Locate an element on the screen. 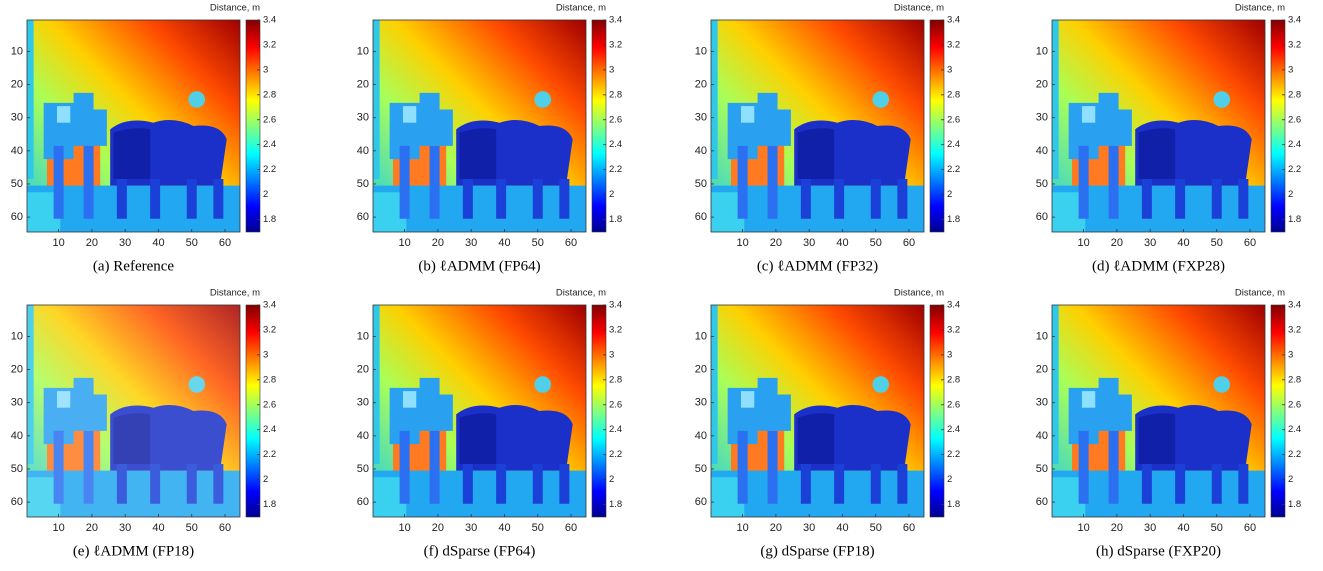  caption: (g) dSparse (FP18) is located at coordinates (817, 551).